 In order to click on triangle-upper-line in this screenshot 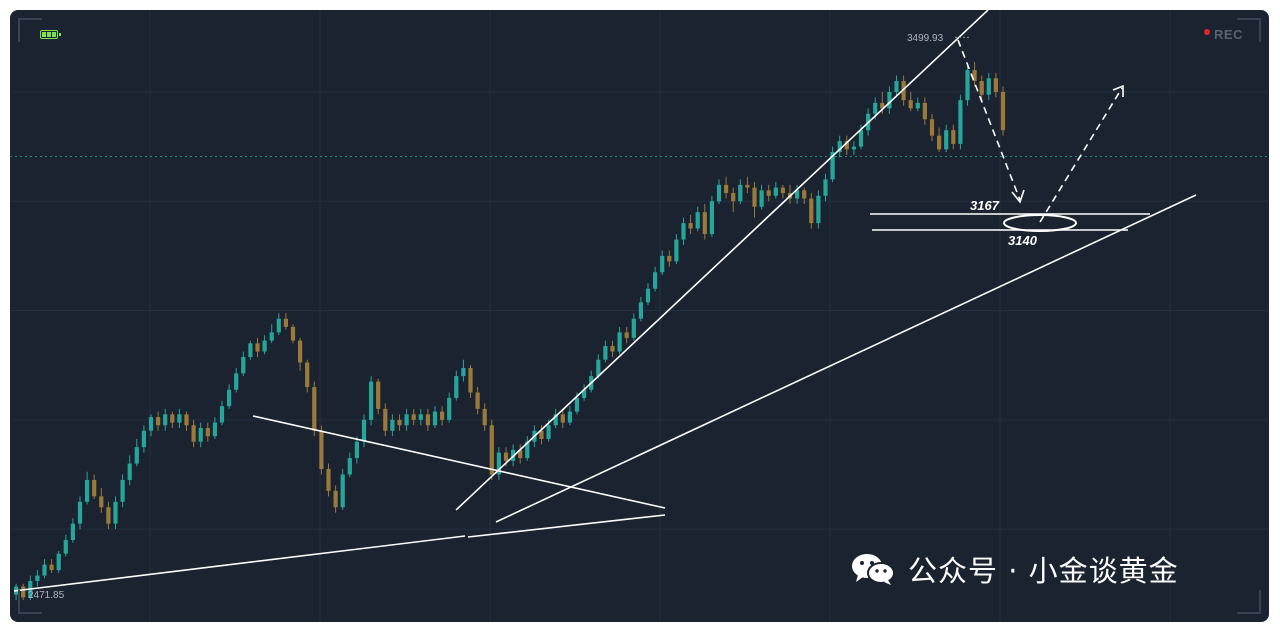, I will do `click(459, 462)`.